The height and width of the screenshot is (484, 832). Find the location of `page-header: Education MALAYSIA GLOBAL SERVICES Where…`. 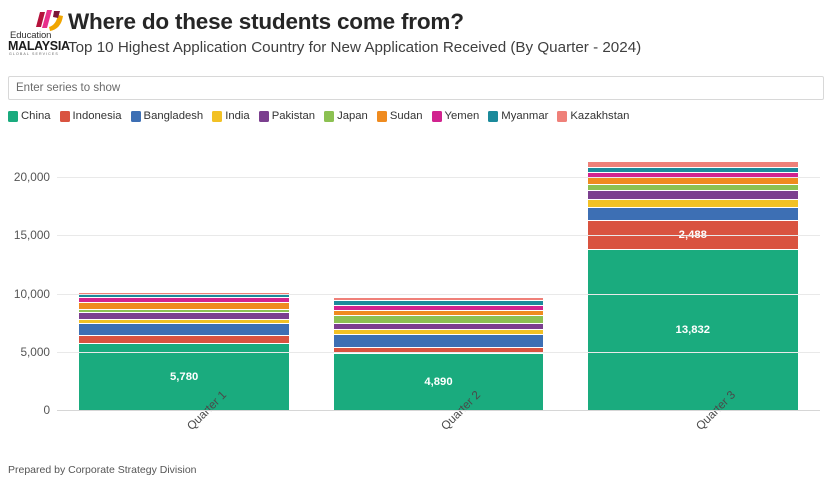

page-header: Education MALAYSIA GLOBAL SERVICES Where… is located at coordinates (416, 35).